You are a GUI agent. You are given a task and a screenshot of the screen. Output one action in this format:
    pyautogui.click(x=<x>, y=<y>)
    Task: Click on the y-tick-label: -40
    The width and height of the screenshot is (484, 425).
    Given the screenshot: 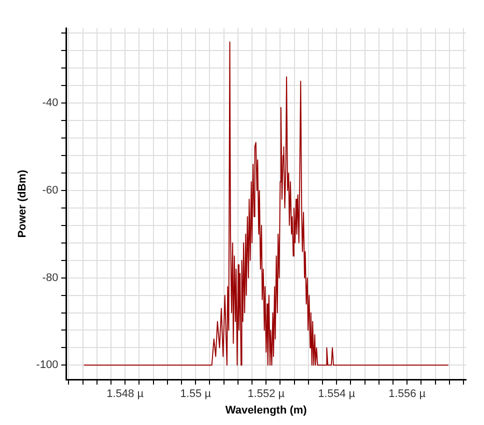 What is the action you would take?
    pyautogui.click(x=50, y=103)
    